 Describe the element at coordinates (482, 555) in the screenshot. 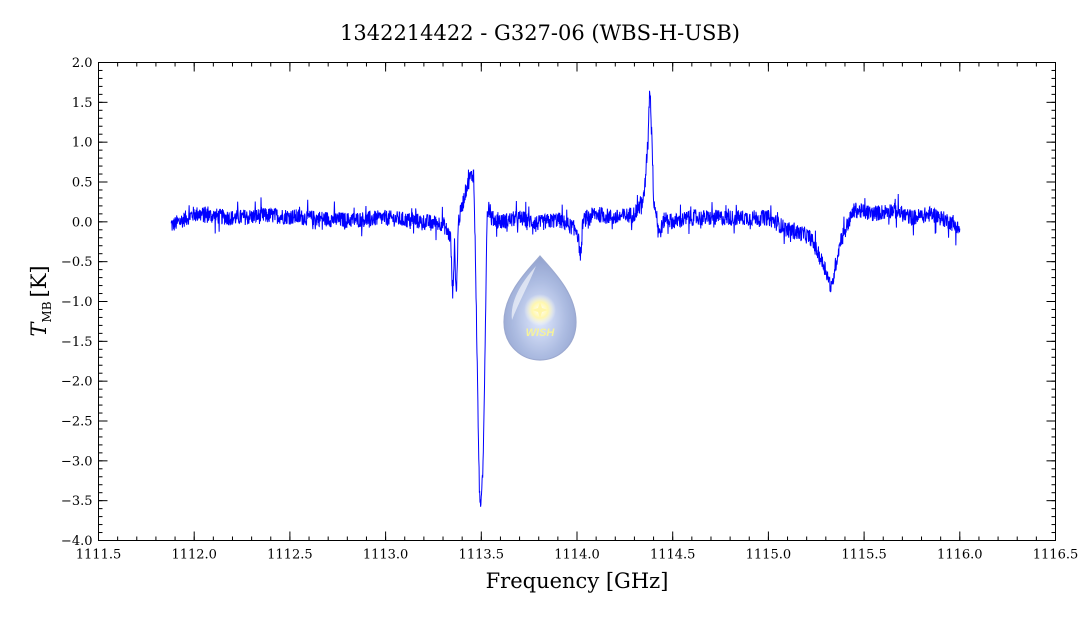

I see `x-tick-label: 1113.5` at that location.